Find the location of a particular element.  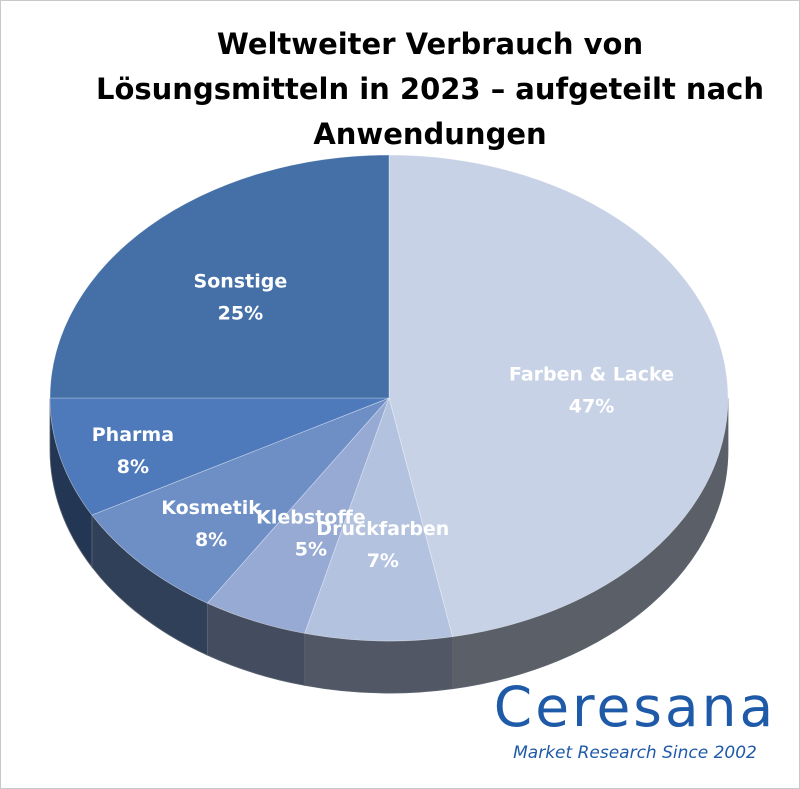

slice-name-label: Druckfarben is located at coordinates (382, 529).